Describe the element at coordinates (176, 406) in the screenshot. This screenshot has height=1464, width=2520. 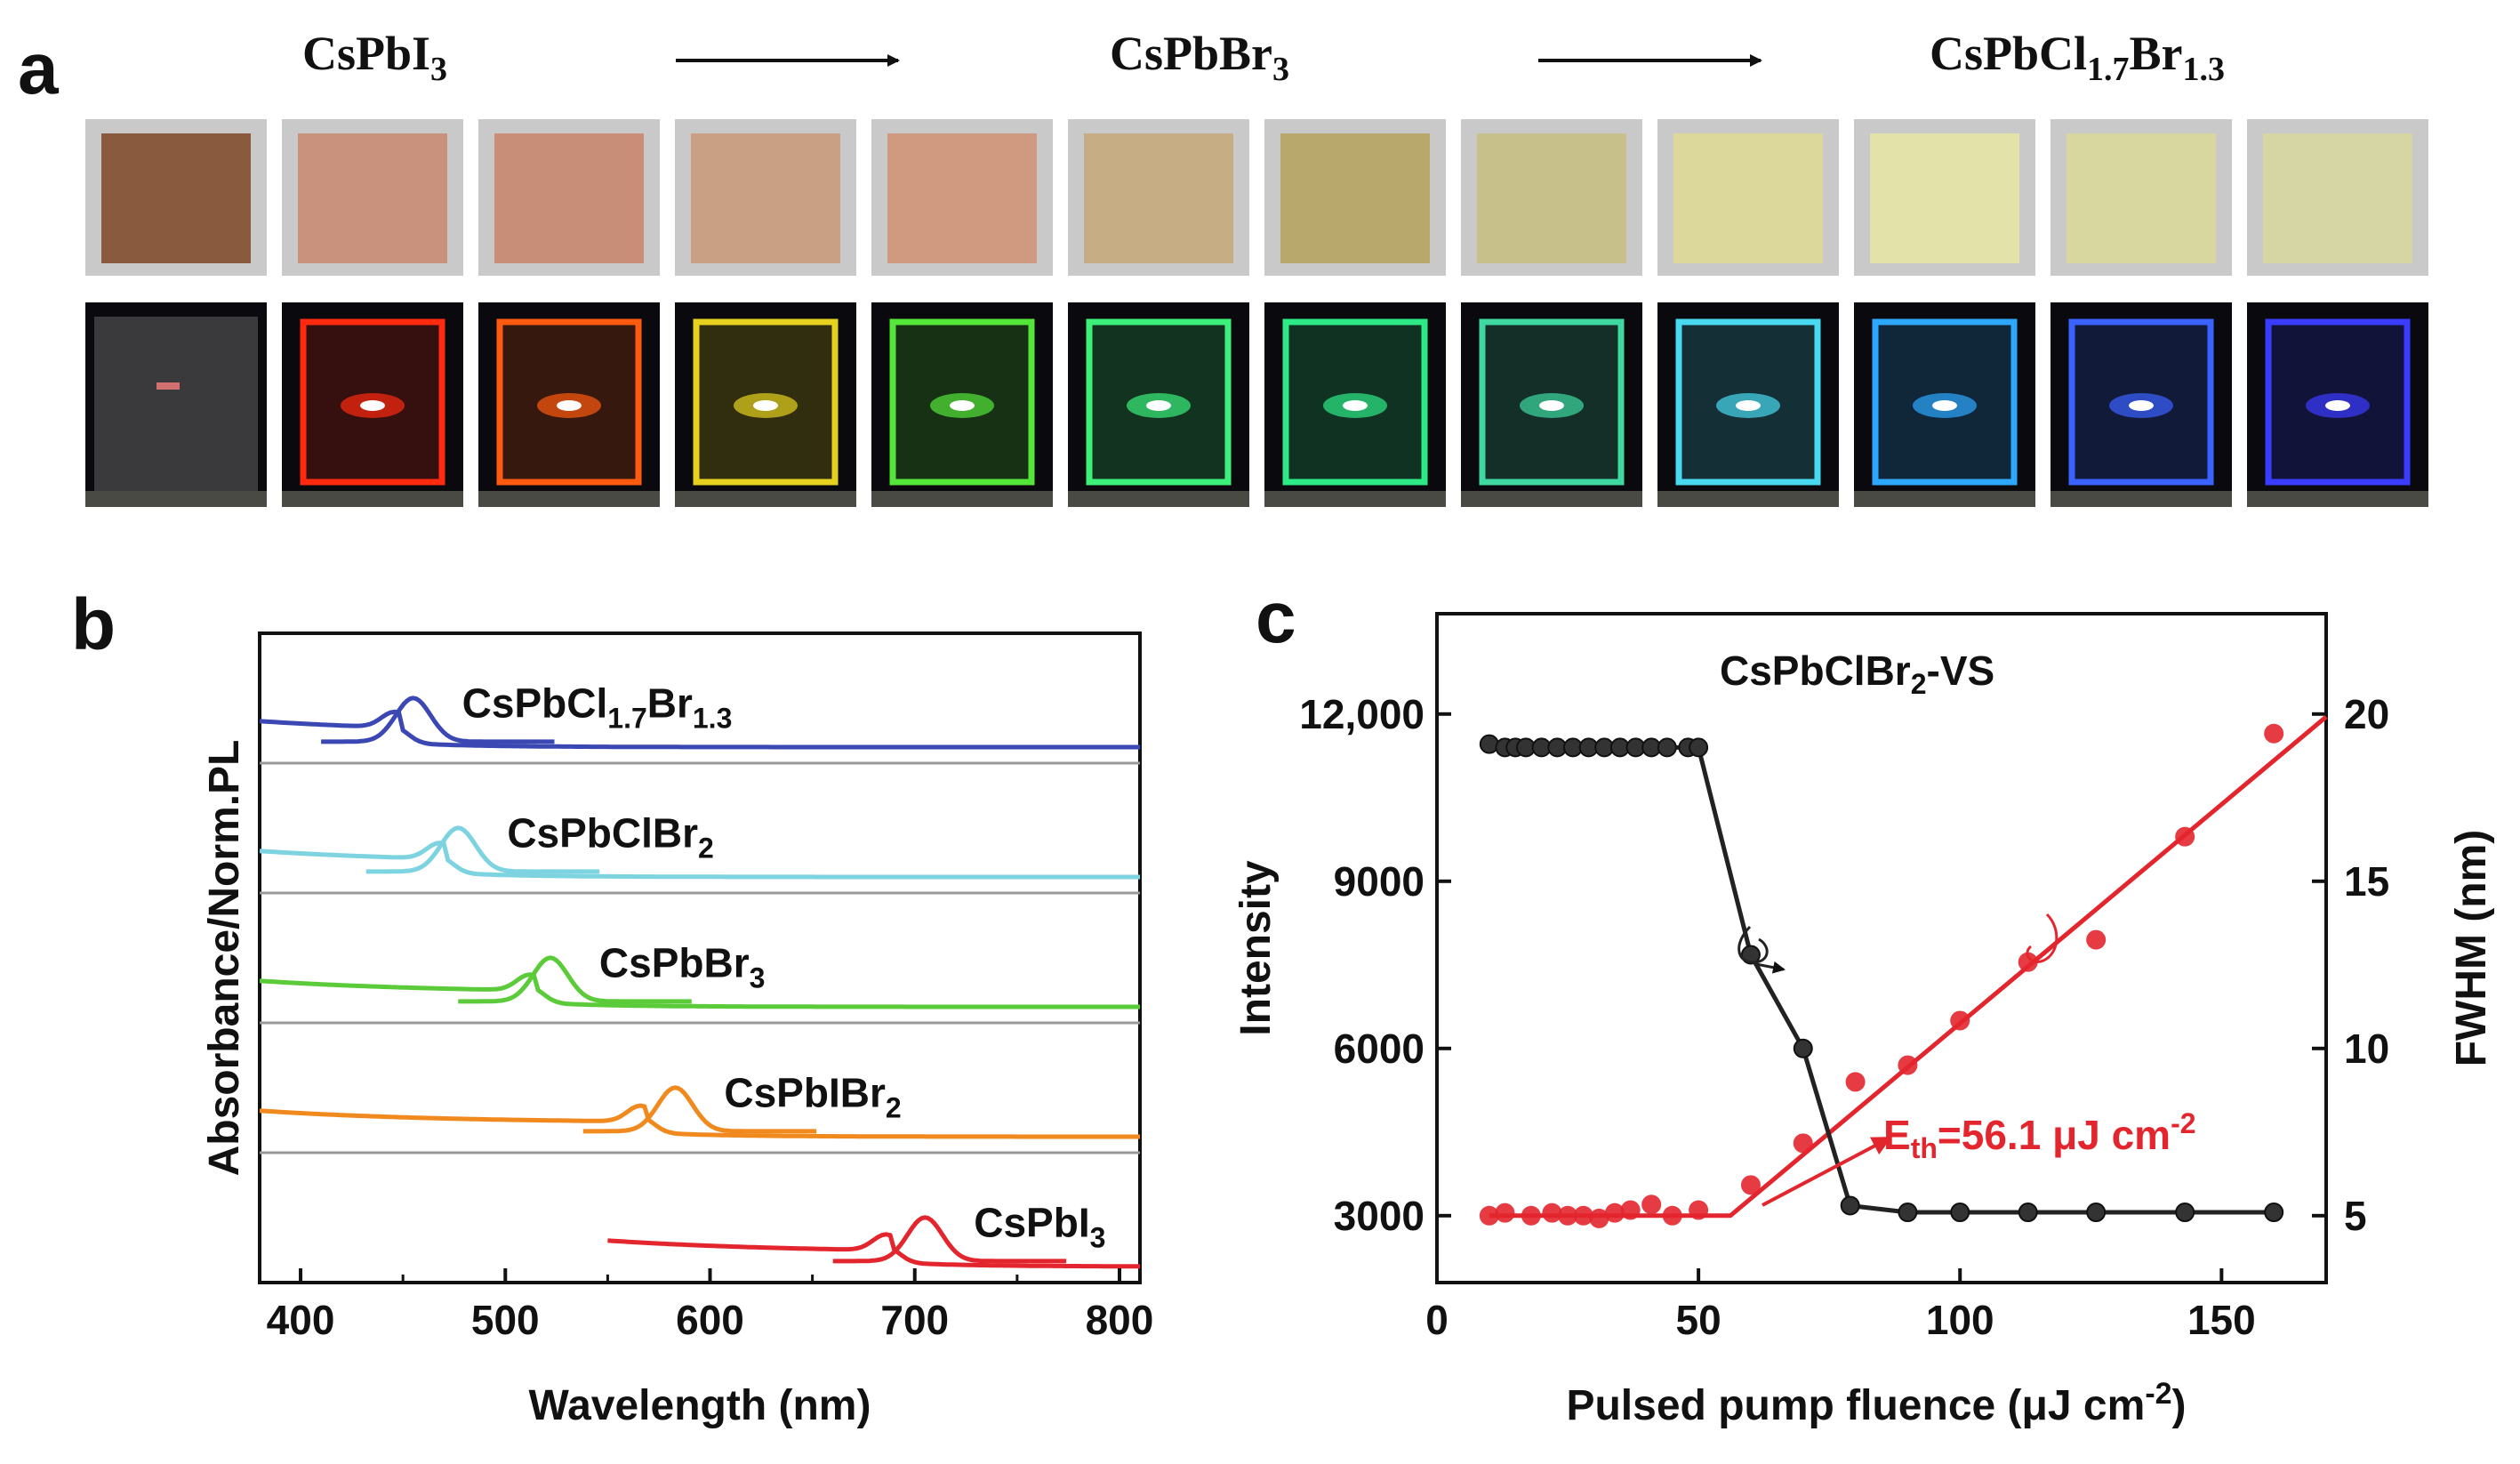
I see `glow-photo-dark-film` at that location.